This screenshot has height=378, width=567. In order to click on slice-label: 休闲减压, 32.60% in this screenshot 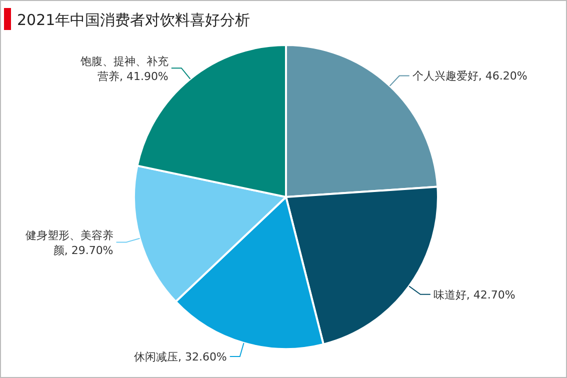, I will do `click(180, 357)`.